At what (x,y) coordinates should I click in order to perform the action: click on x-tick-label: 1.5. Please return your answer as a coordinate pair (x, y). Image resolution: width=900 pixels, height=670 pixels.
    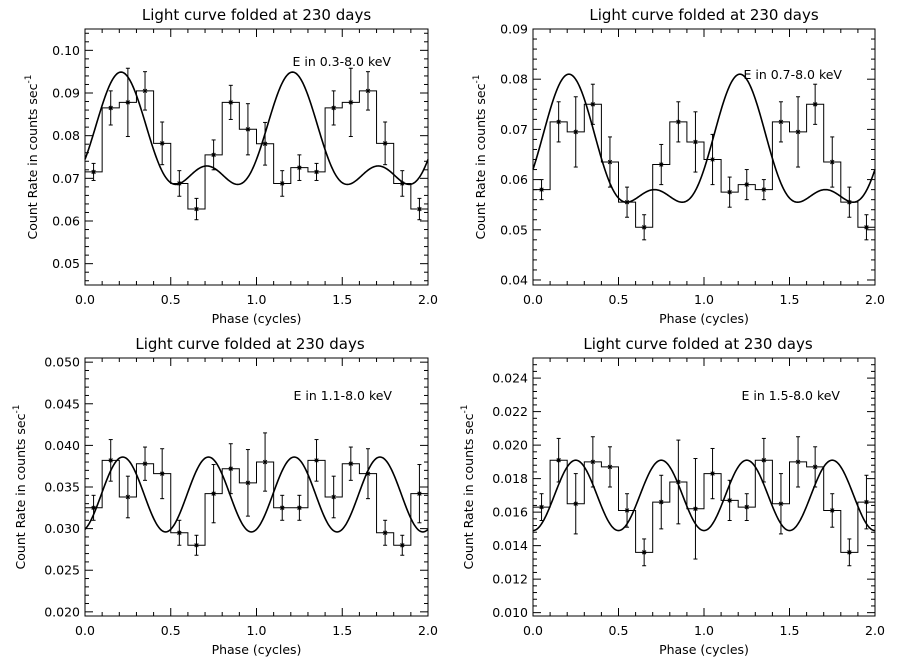
    Looking at the image, I should click on (342, 299).